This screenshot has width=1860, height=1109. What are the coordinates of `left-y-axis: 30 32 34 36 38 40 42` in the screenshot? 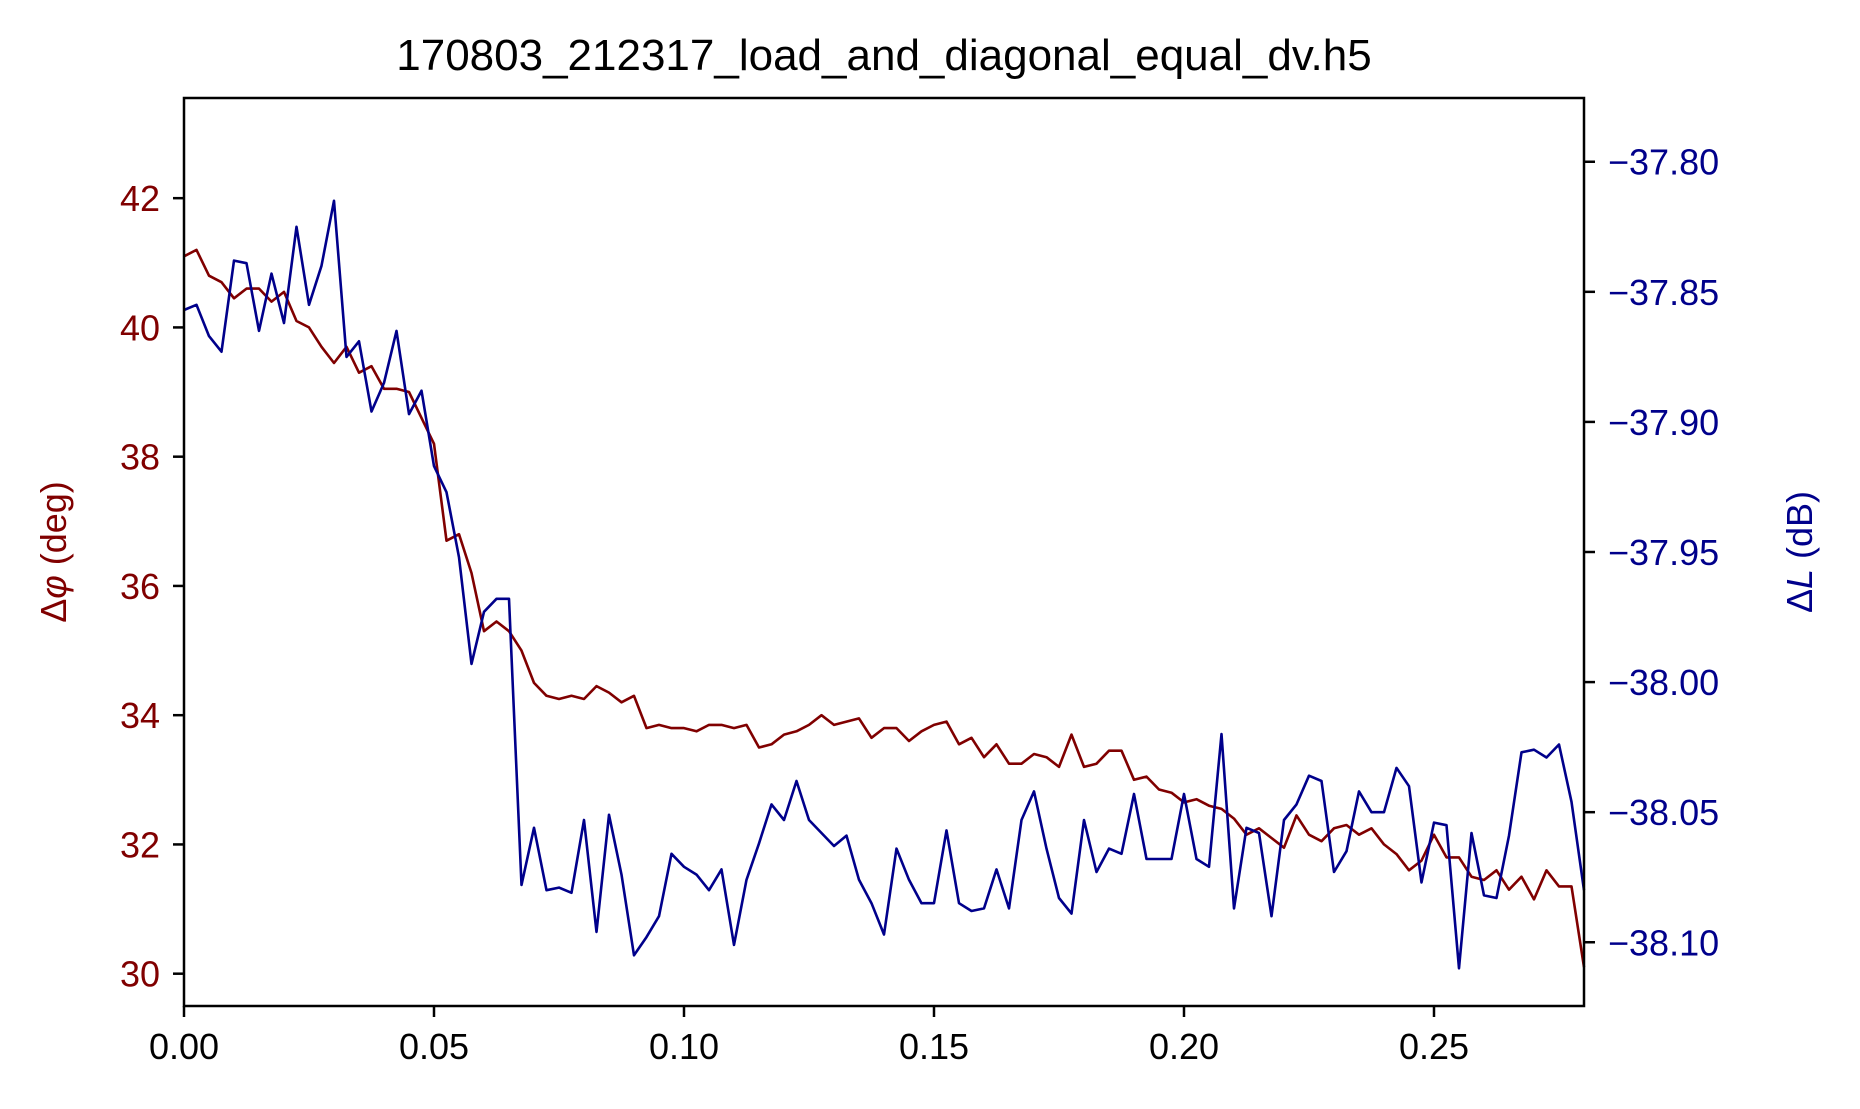 It's located at (152, 586).